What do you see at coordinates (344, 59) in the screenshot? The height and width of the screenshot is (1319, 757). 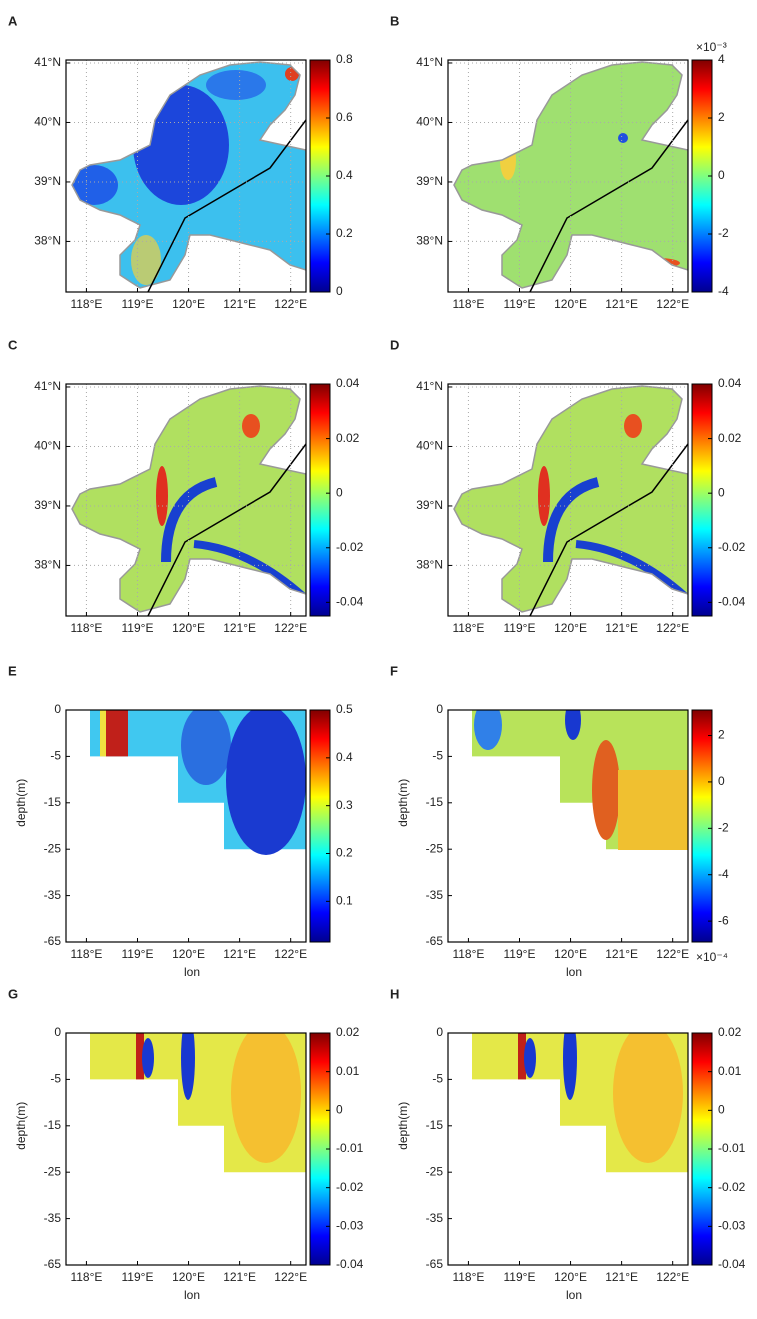 I see `colorbar-tick-label: 0.8` at bounding box center [344, 59].